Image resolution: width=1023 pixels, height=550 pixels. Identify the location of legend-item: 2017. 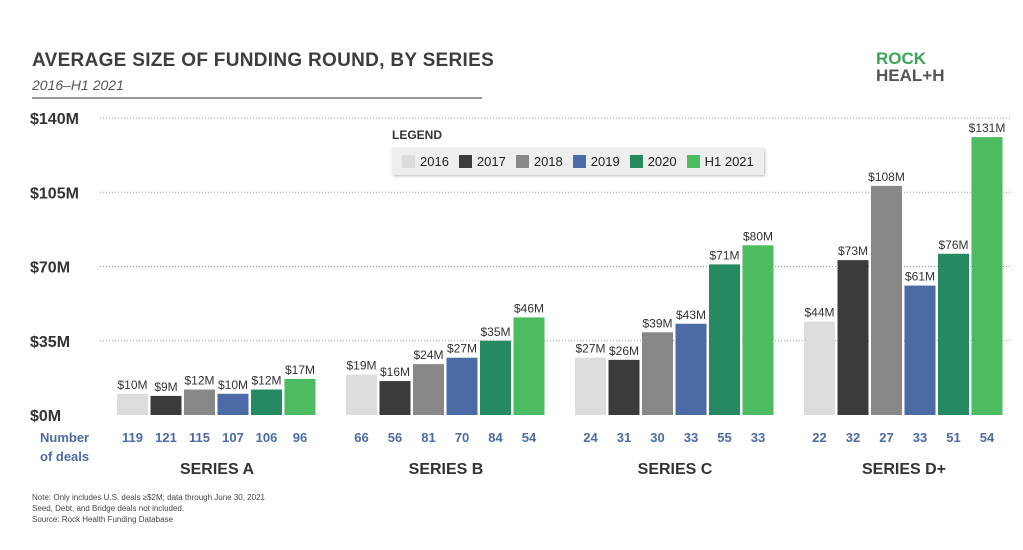
(482, 161).